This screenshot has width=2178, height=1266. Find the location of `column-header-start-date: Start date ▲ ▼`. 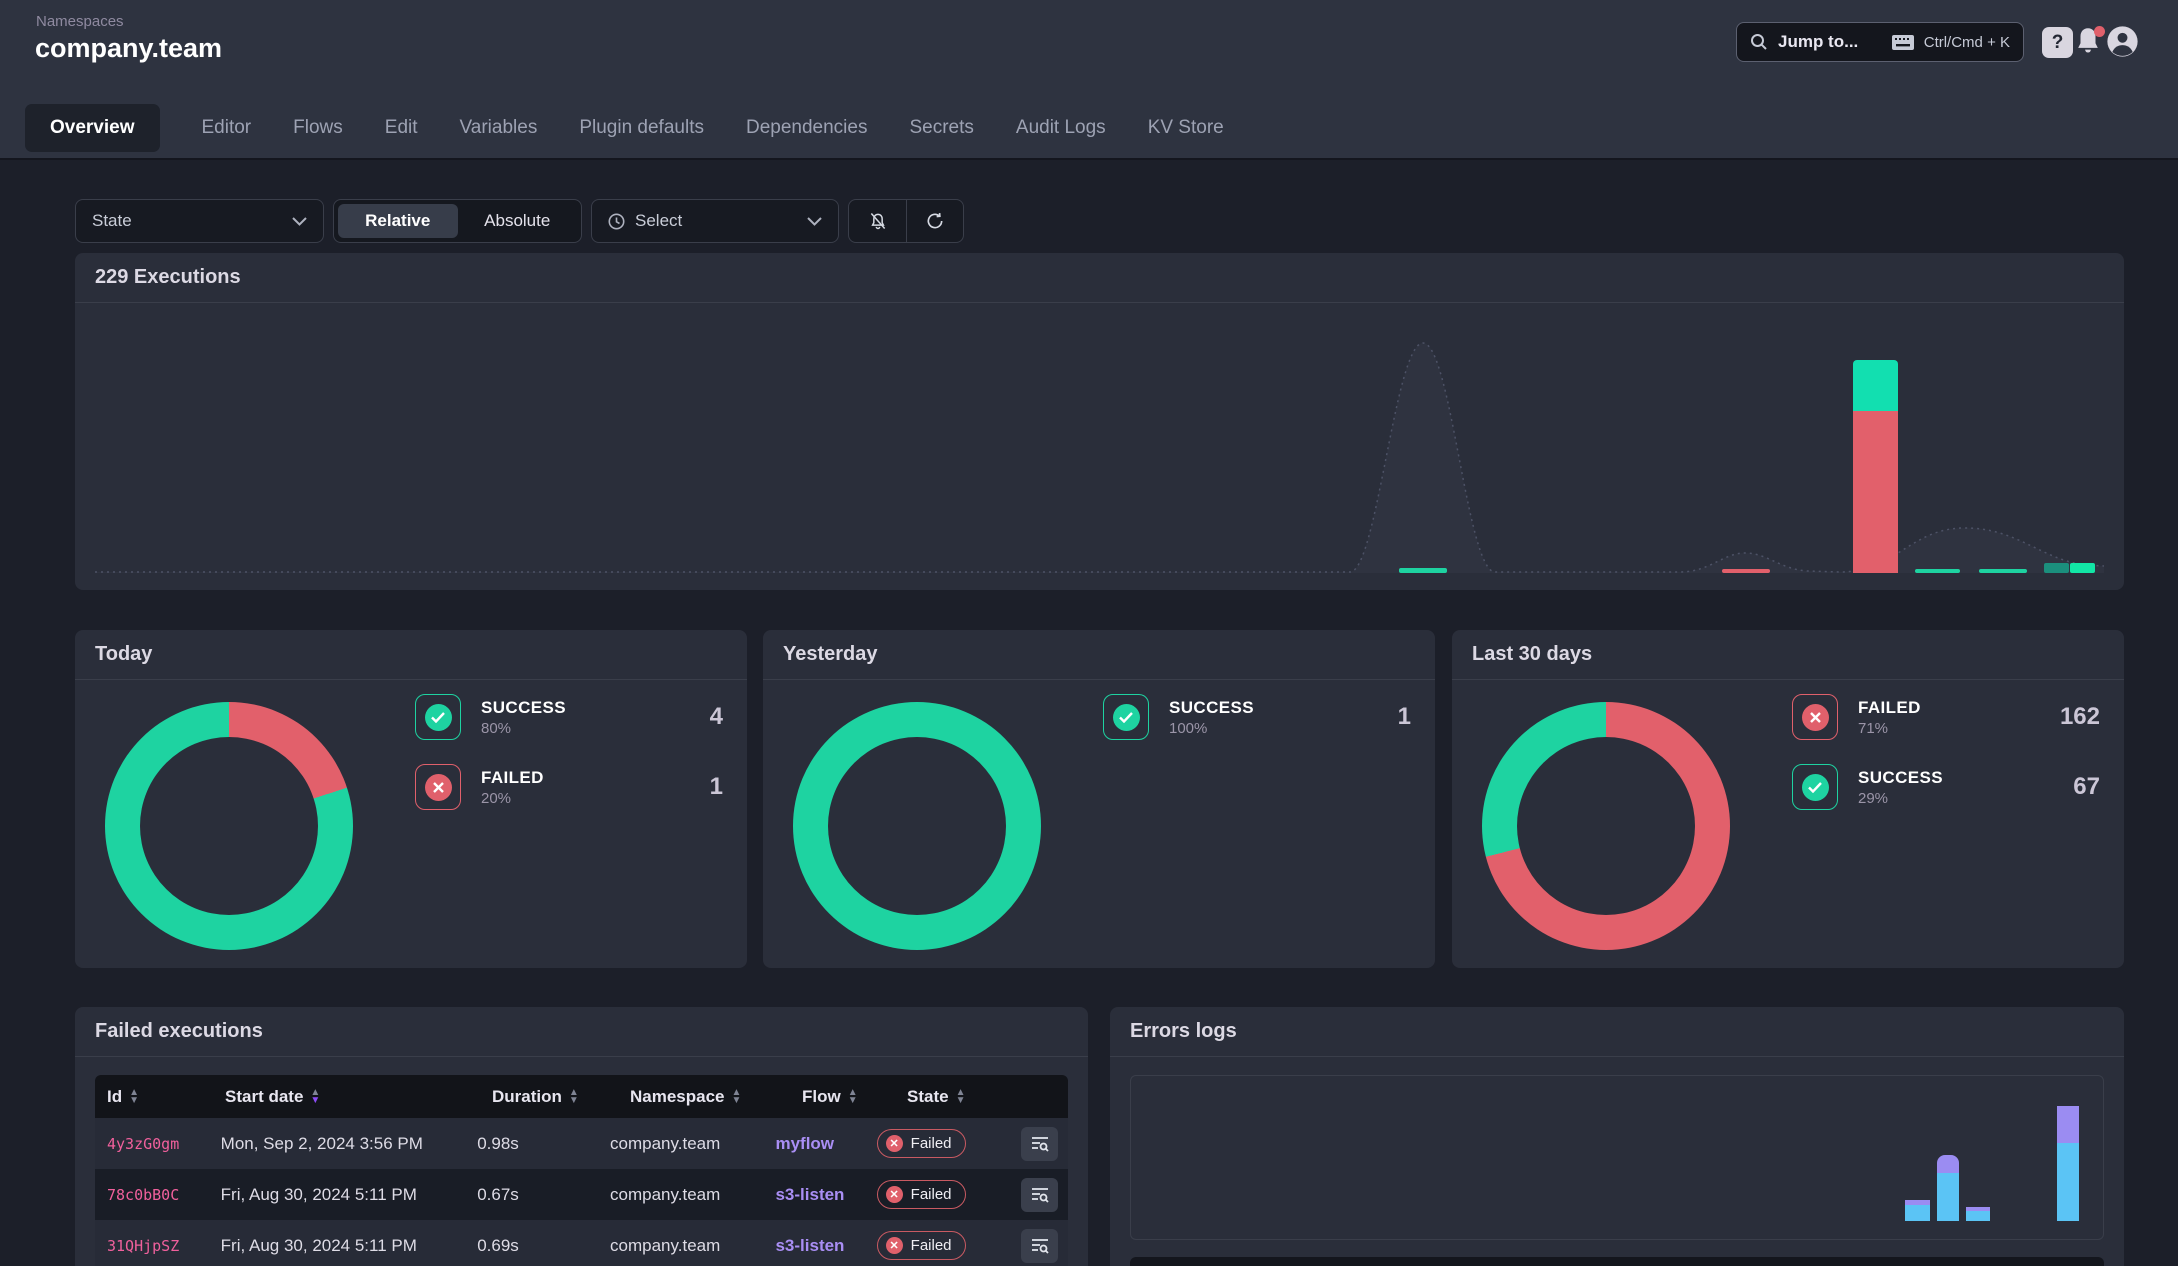

column-header-start-date: Start date ▲ ▼ is located at coordinates (273, 1096).